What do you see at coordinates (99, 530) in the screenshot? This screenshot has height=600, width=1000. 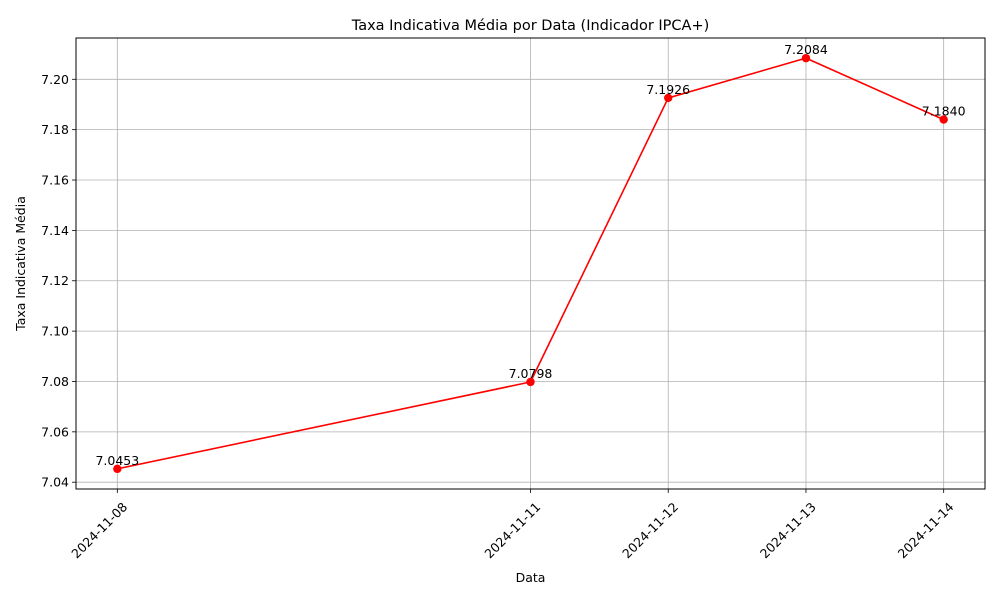 I see `x-tick-label: 2024-11-08` at bounding box center [99, 530].